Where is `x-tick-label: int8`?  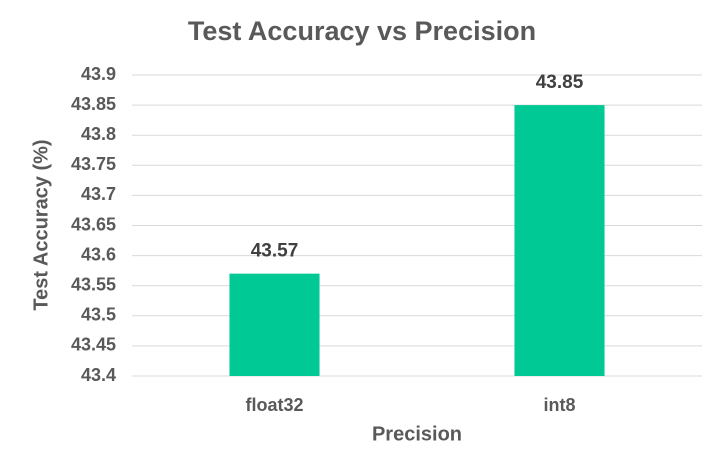 x-tick-label: int8 is located at coordinates (559, 405).